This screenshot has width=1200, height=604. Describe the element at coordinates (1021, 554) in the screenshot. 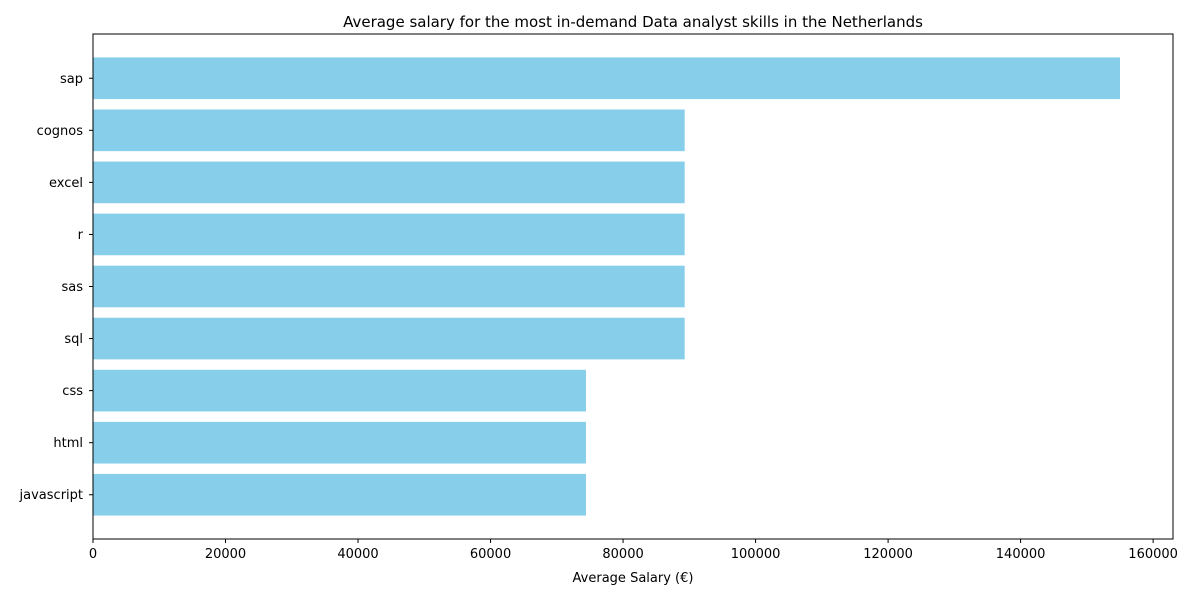

I see `x-tick-label-140000: 140000` at that location.